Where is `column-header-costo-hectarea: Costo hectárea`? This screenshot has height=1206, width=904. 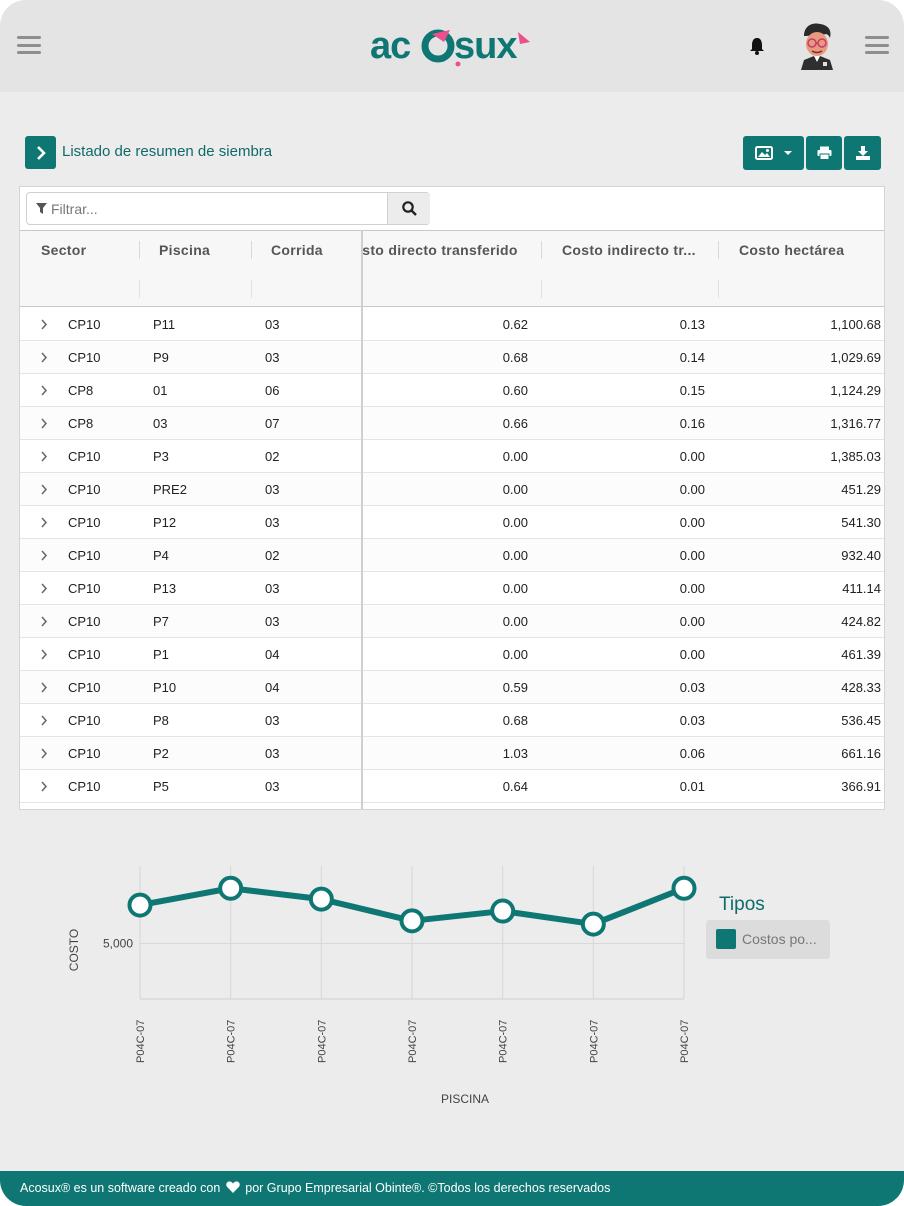 column-header-costo-hectarea: Costo hectárea is located at coordinates (792, 250).